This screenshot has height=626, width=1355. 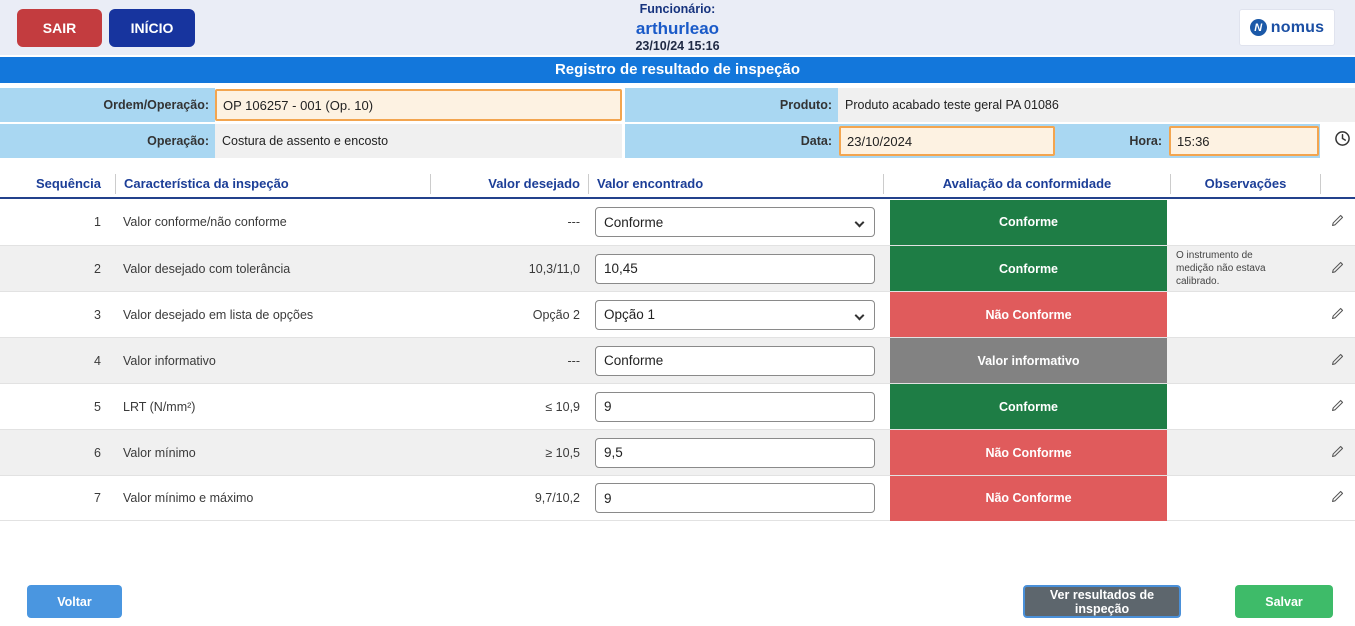 I want to click on row-desired-value: Opção 2, so click(x=556, y=314).